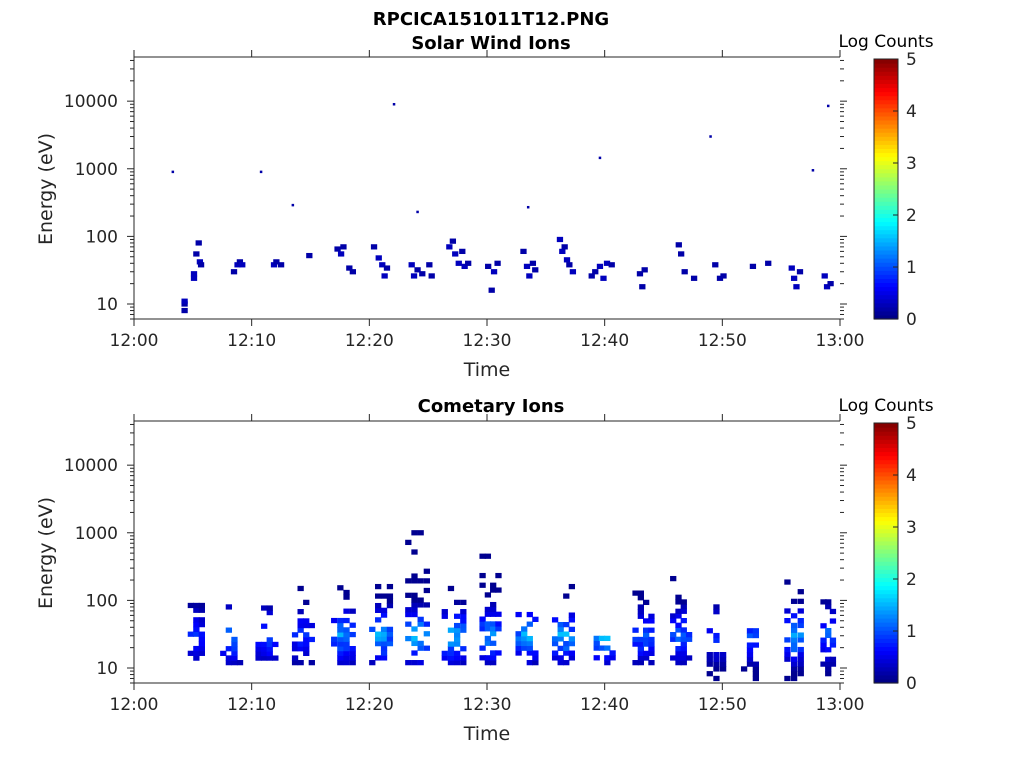 This screenshot has width=1024, height=772. I want to click on cometary-y-axis-label: Energy (eV), so click(46, 553).